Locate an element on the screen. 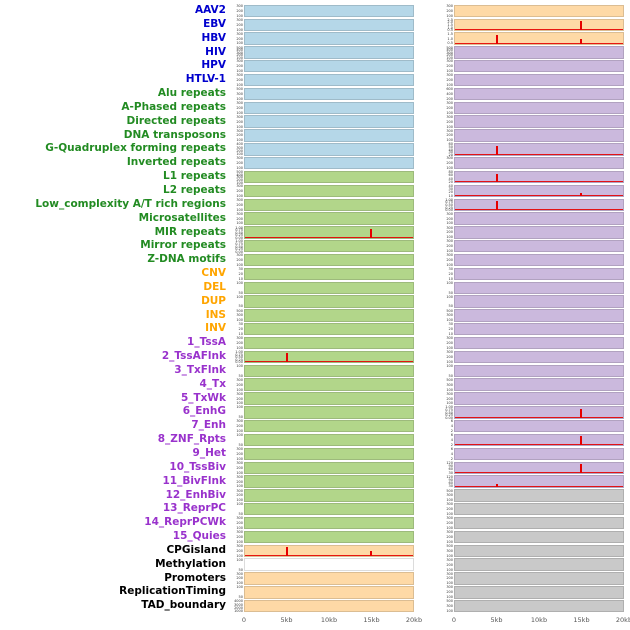 The height and width of the screenshot is (630, 630). track-label: A-Phased repeats is located at coordinates (173, 106).